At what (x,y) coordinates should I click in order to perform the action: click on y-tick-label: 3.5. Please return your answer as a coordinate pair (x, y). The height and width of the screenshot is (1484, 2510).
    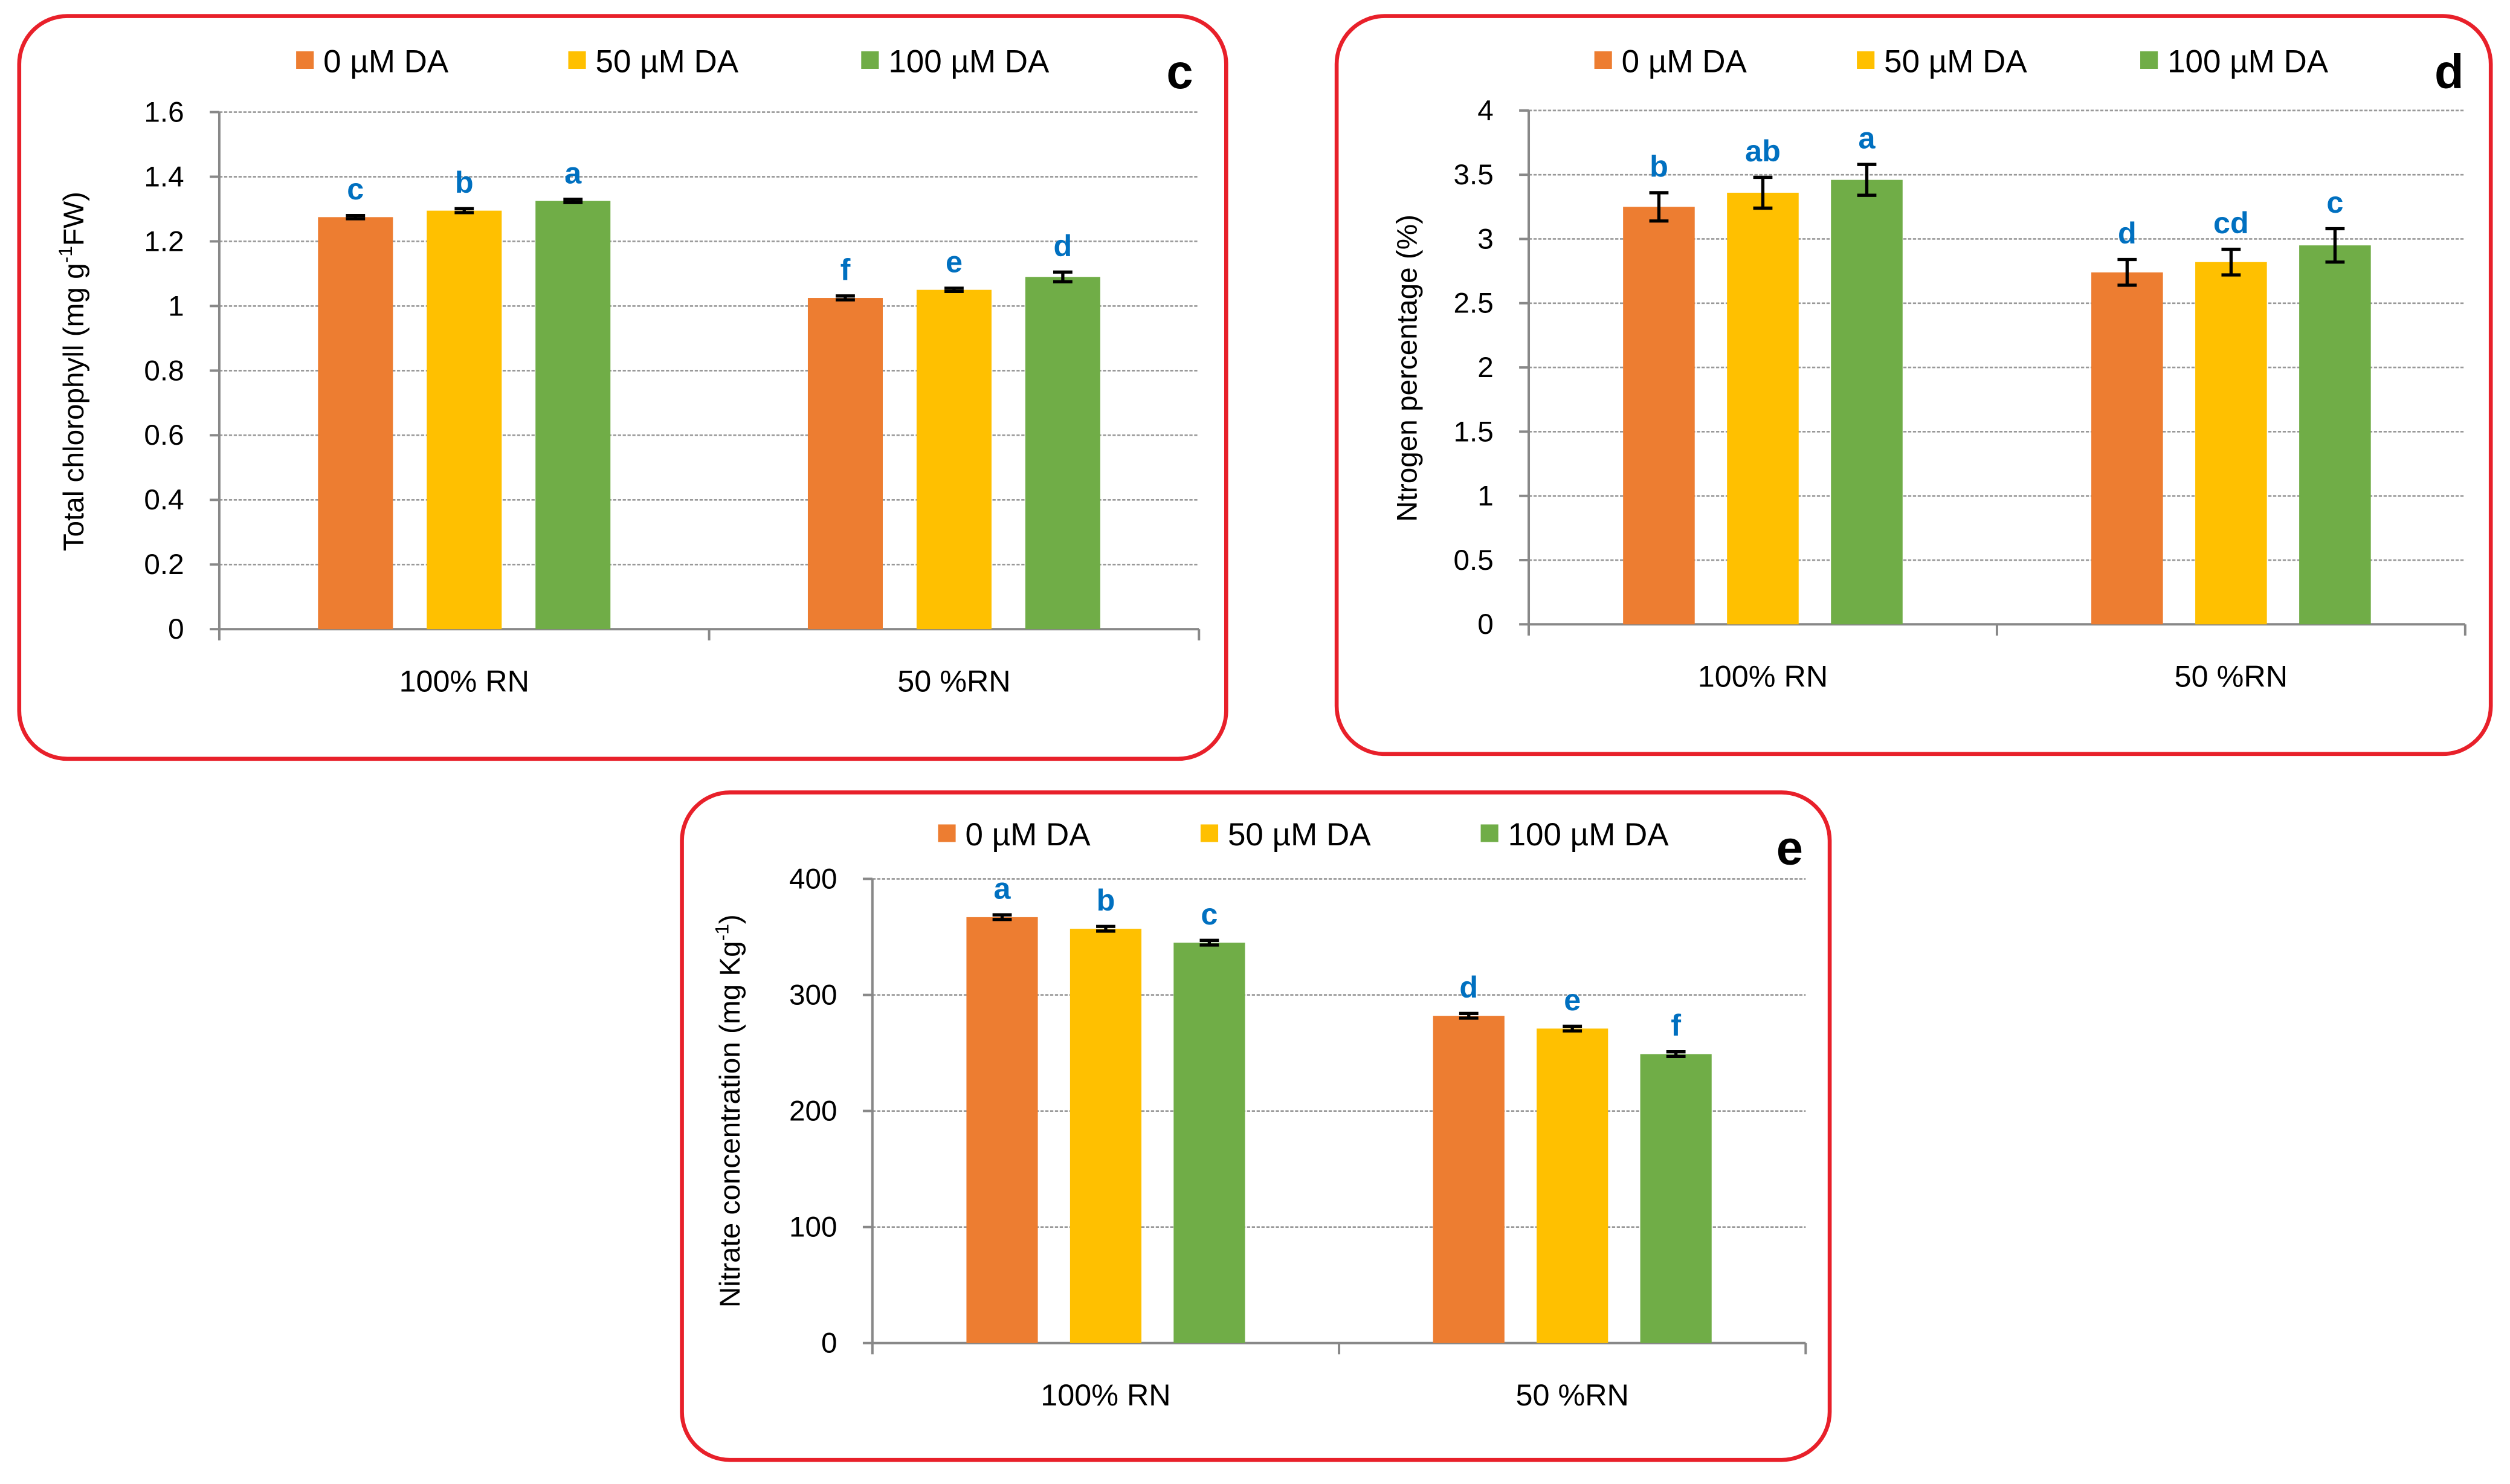
    Looking at the image, I should click on (1473, 175).